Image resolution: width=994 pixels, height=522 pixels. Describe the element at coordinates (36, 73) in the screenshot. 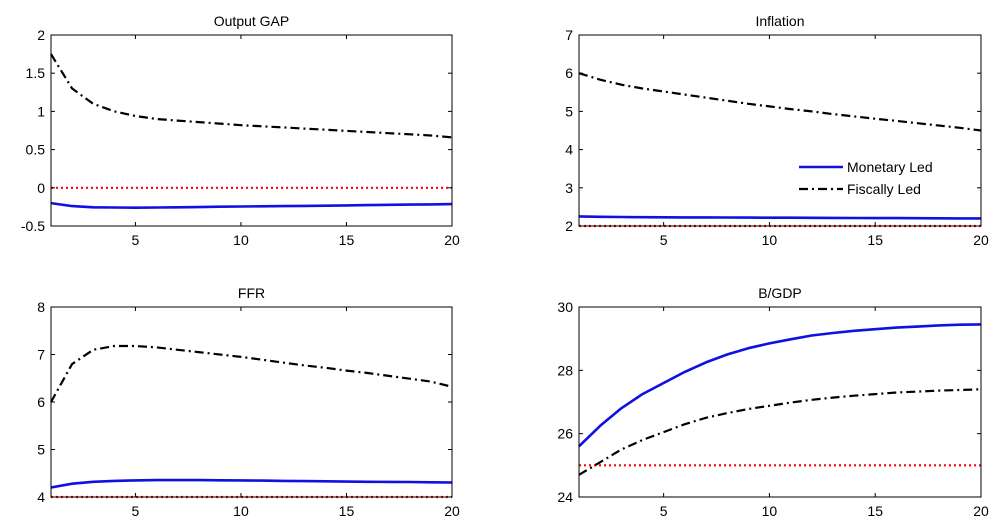

I see `y-tick-label: 1.5` at that location.